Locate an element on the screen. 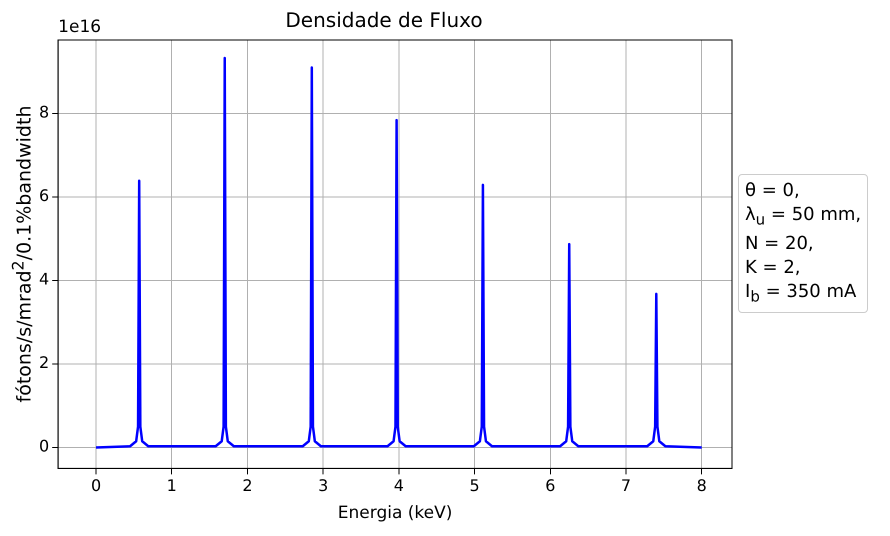 Image resolution: width=890 pixels, height=536 pixels. text: θ = 0, is located at coordinates (773, 191).